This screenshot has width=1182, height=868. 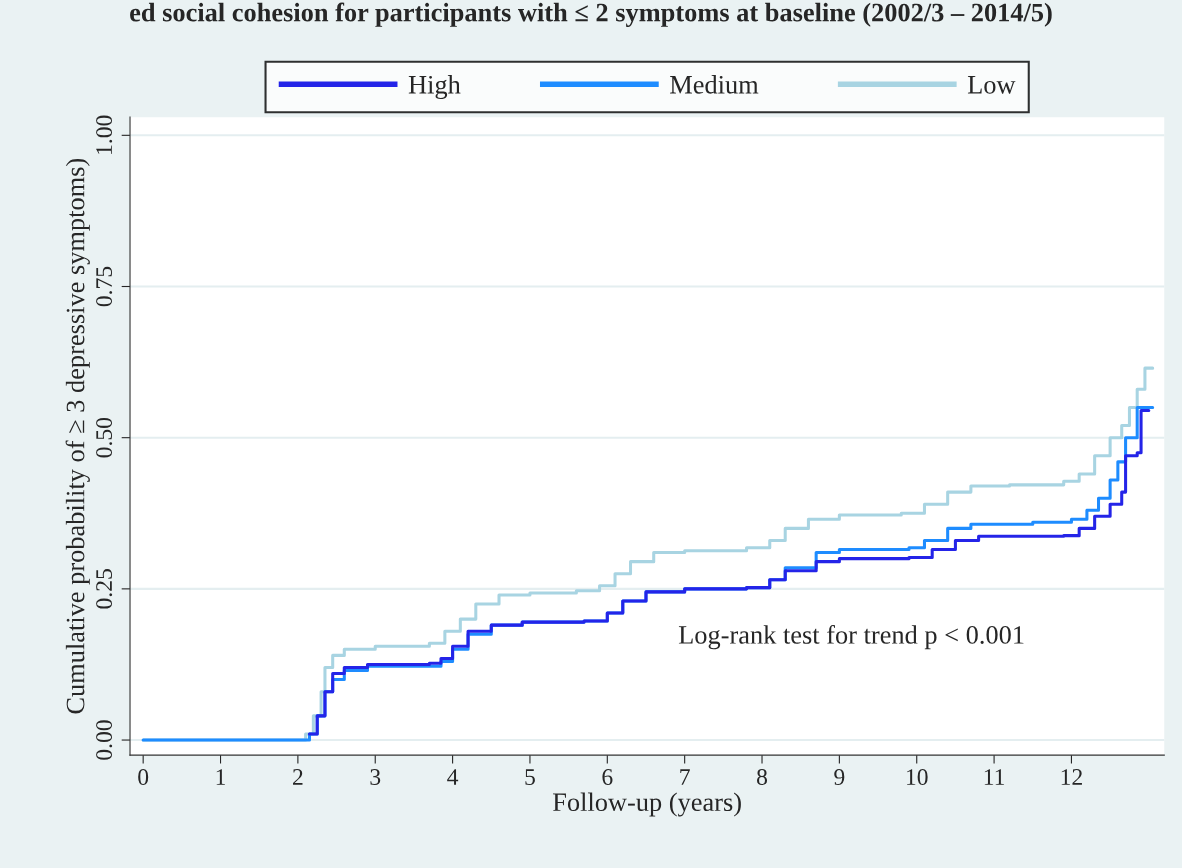 What do you see at coordinates (104, 286) in the screenshot?
I see `y-tick-label: 0.75` at bounding box center [104, 286].